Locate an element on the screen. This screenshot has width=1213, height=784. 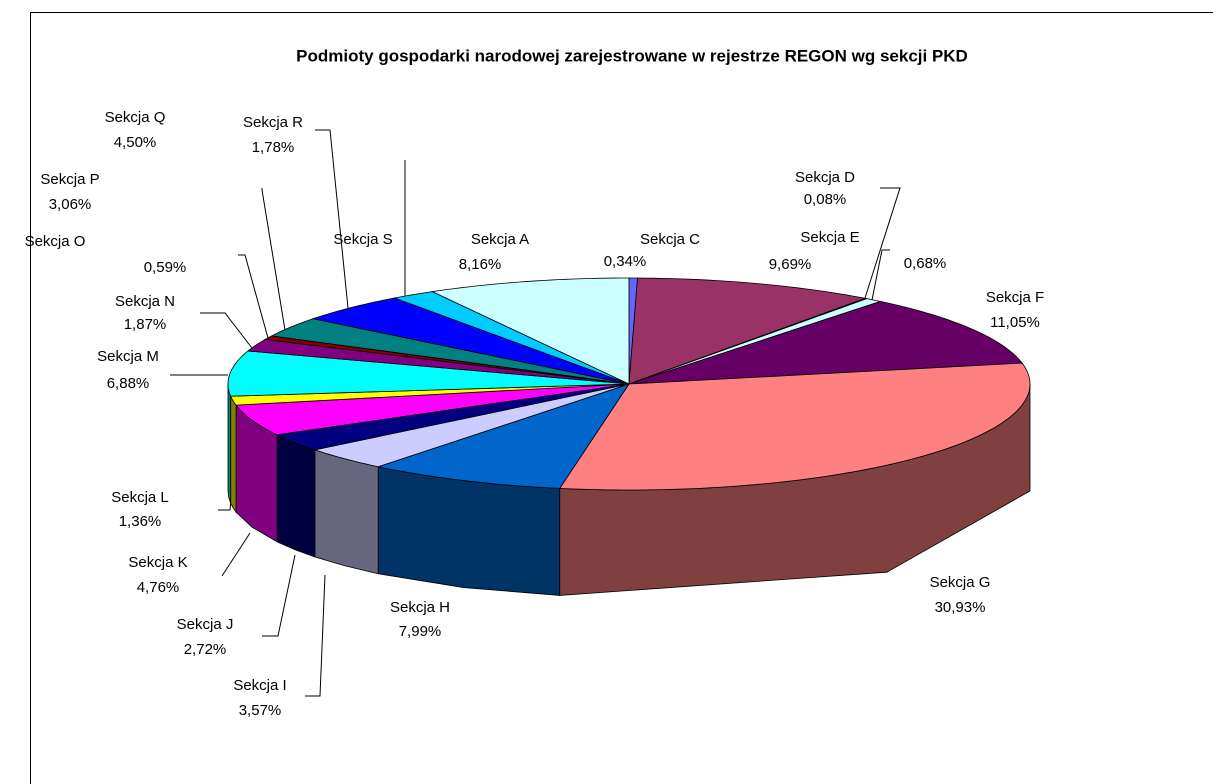
value-label: 0,68% is located at coordinates (925, 263).